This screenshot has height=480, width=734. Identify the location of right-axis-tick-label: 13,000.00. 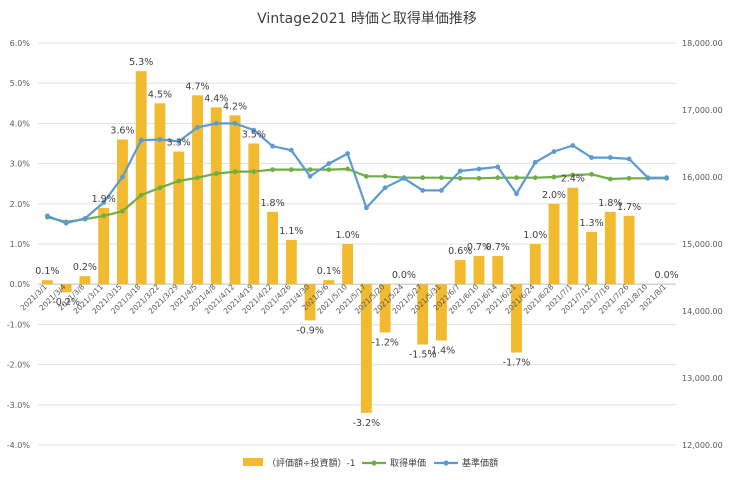
(702, 378).